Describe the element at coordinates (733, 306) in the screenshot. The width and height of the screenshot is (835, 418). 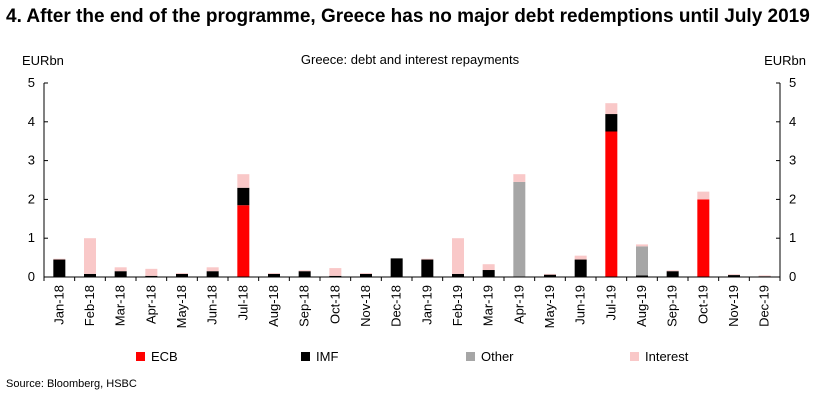
I see `x-tick-label-nov-19: Nov-19` at that location.